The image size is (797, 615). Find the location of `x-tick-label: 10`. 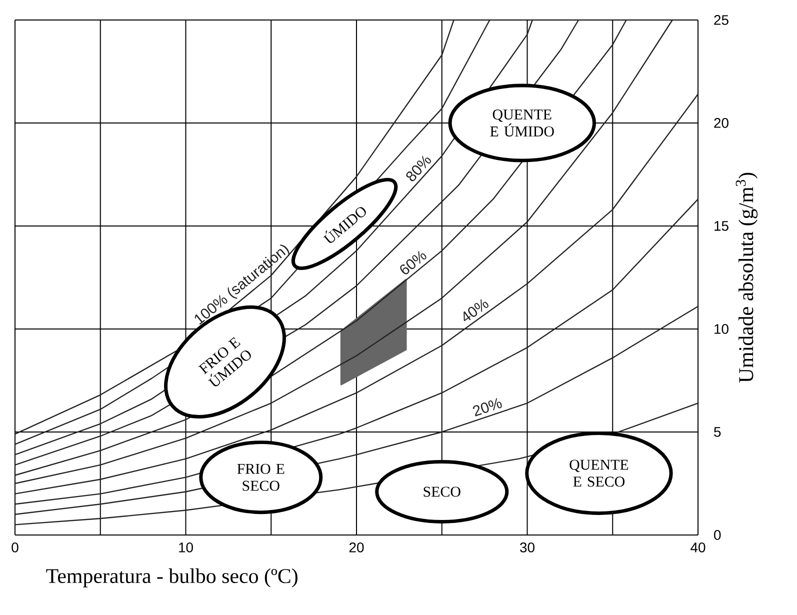

x-tick-label: 10 is located at coordinates (186, 547).